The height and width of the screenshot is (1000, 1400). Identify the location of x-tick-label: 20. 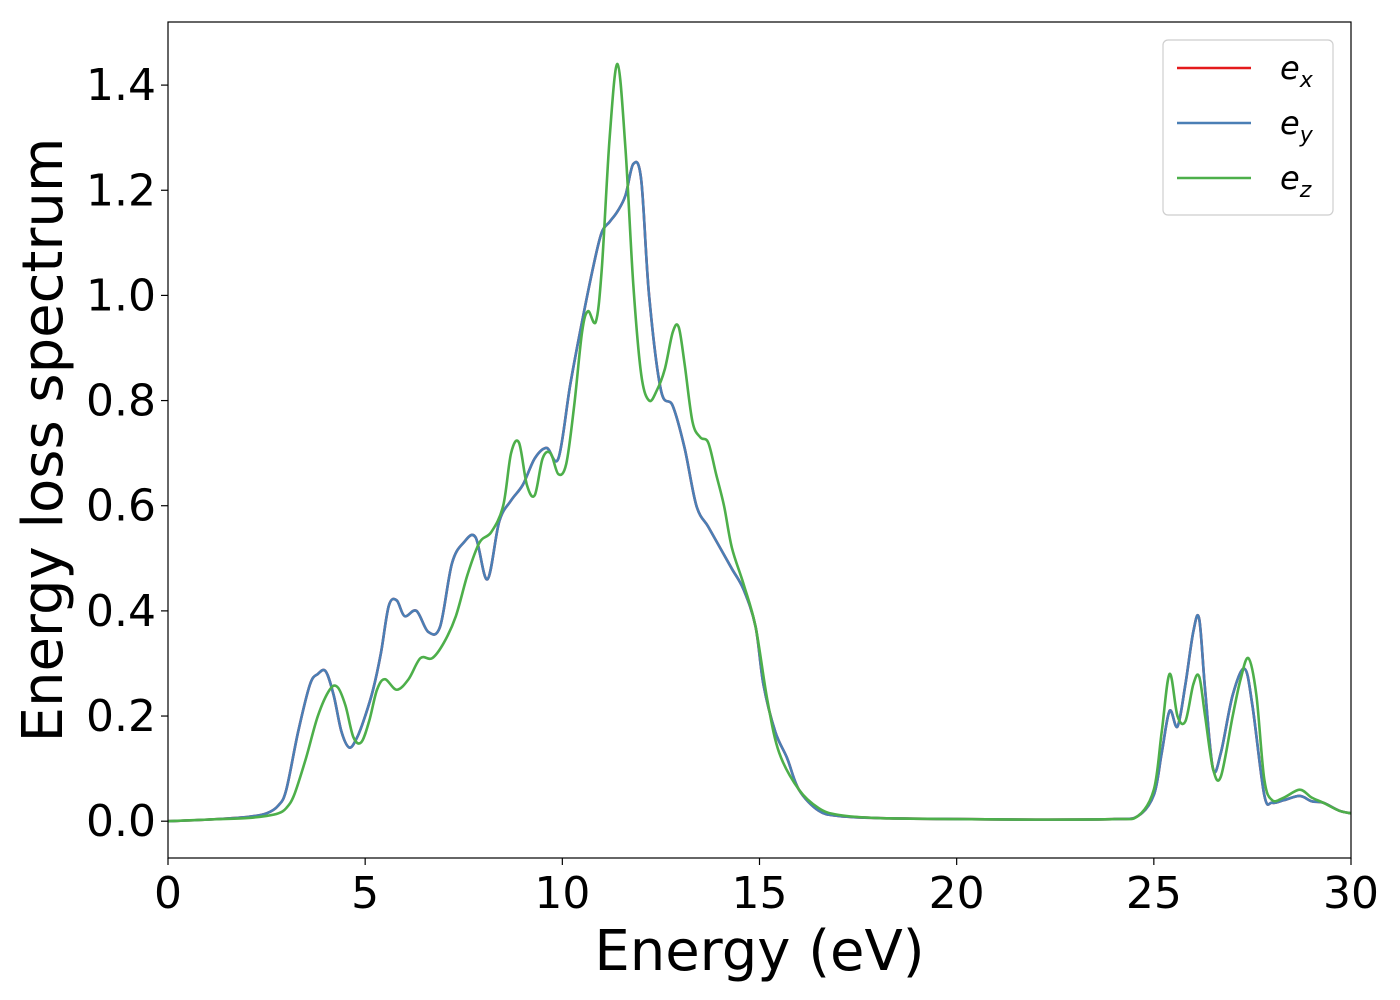
(957, 893).